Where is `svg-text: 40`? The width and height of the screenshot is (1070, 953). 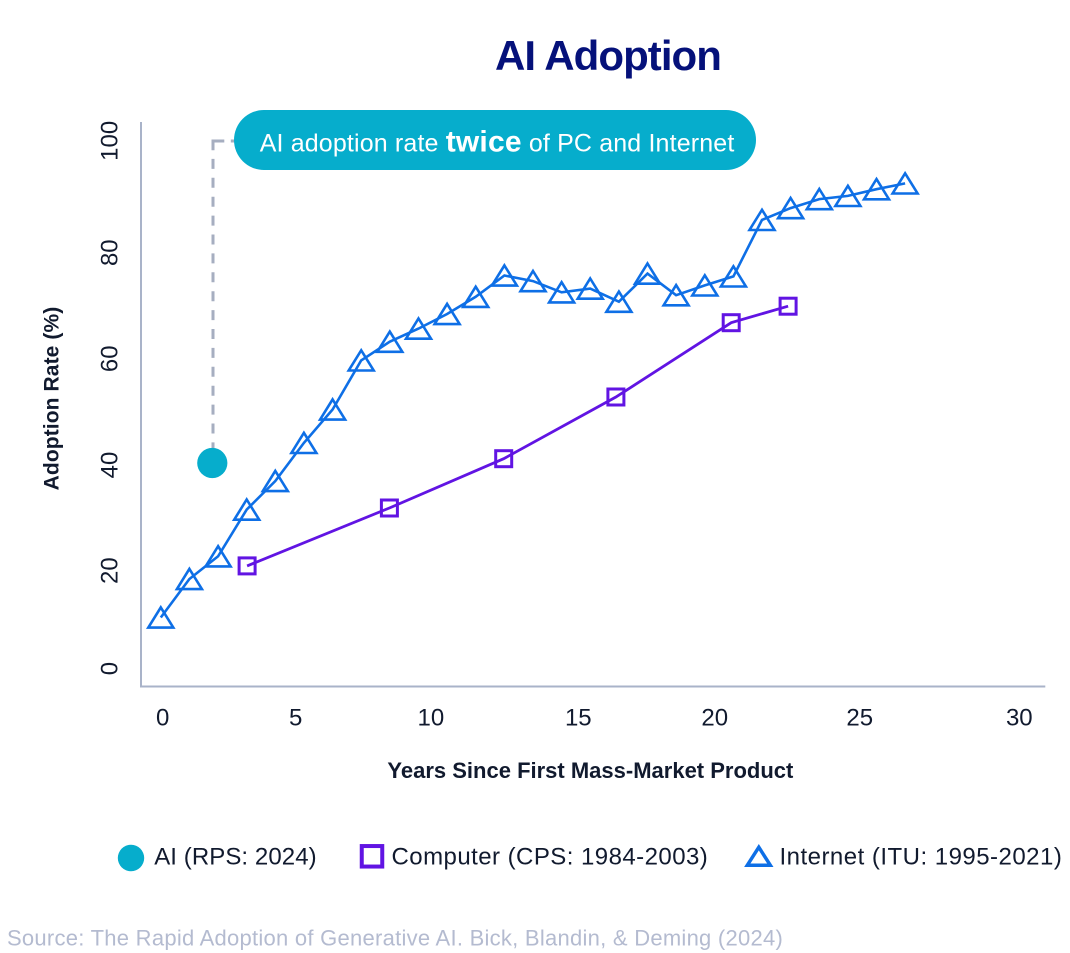
svg-text: 40 is located at coordinates (110, 465).